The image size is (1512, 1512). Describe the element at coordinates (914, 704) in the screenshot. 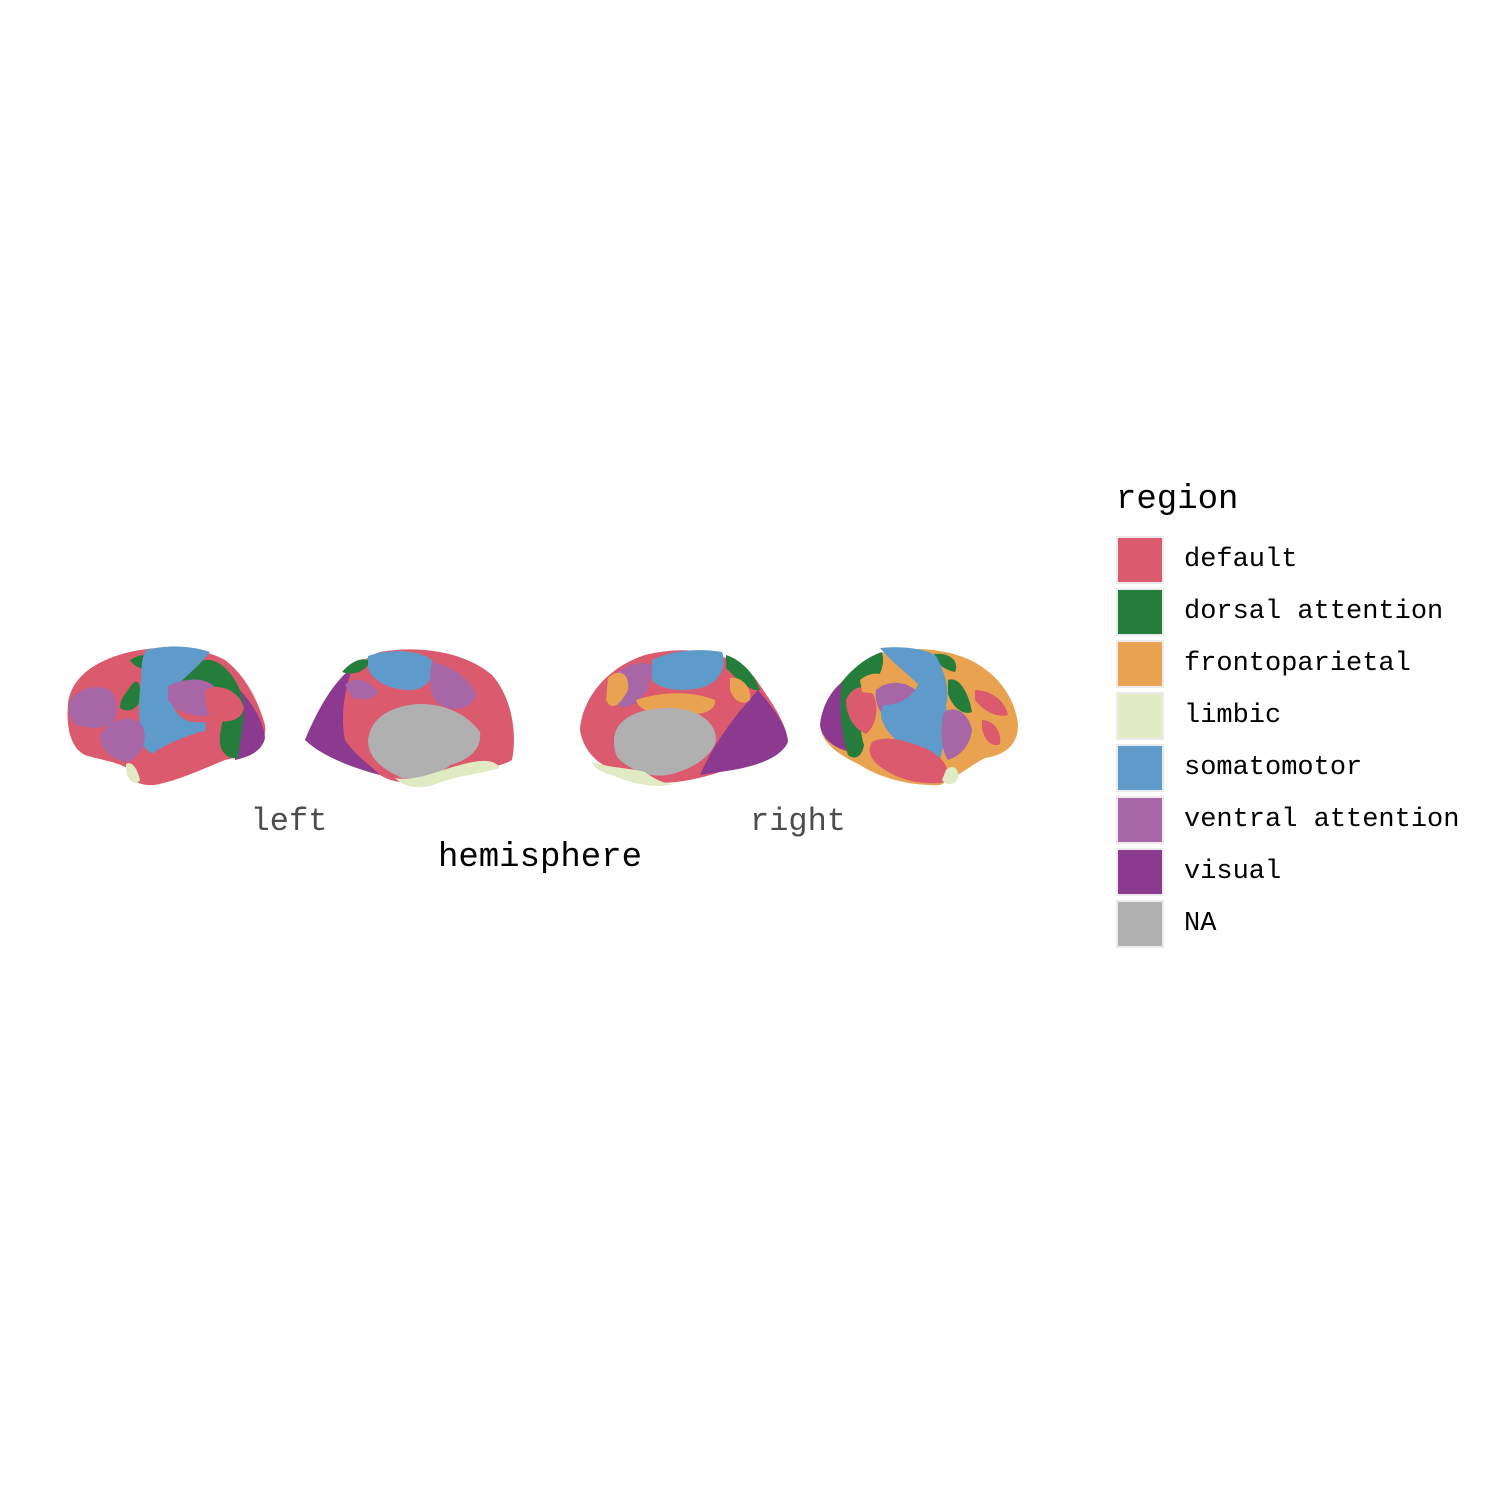

I see `right-lateral-somatomotor` at that location.